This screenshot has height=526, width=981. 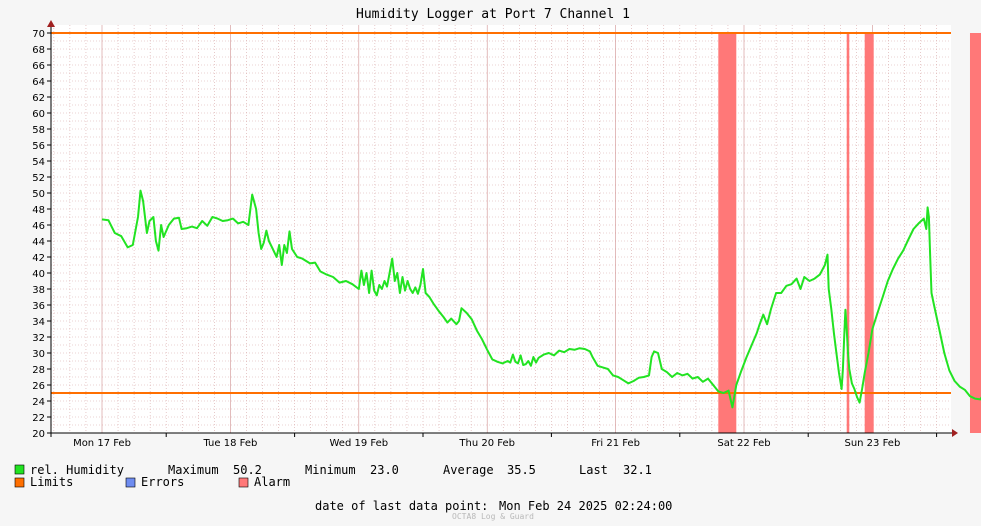 I want to click on x-tick-label: Fri 21 Feb, so click(x=615, y=443).